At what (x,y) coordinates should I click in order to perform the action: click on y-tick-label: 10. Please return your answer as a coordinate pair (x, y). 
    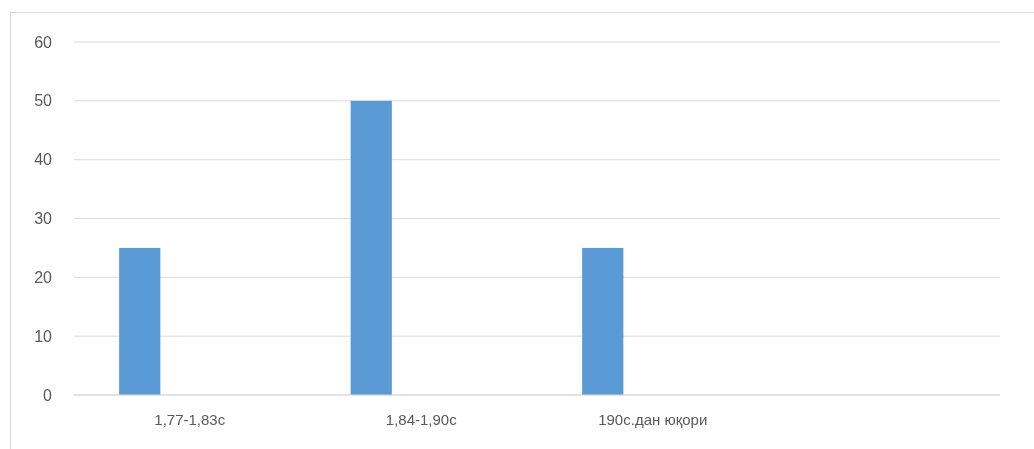
    Looking at the image, I should click on (43, 336).